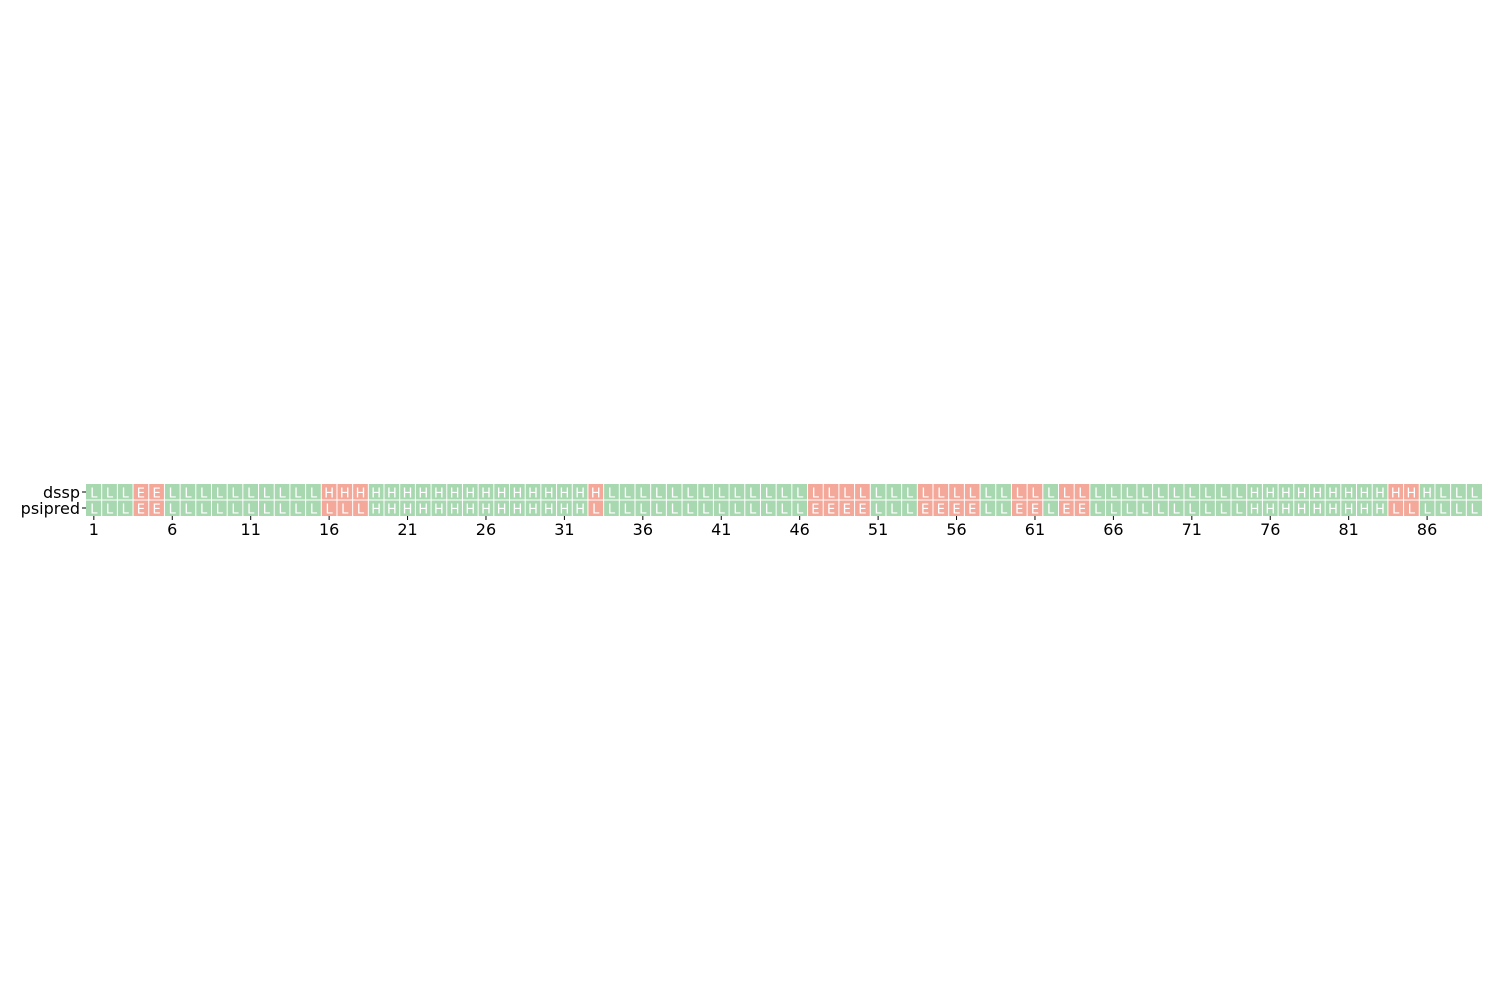 The height and width of the screenshot is (1000, 1500). I want to click on cell-label-dssp-50: L, so click(863, 494).